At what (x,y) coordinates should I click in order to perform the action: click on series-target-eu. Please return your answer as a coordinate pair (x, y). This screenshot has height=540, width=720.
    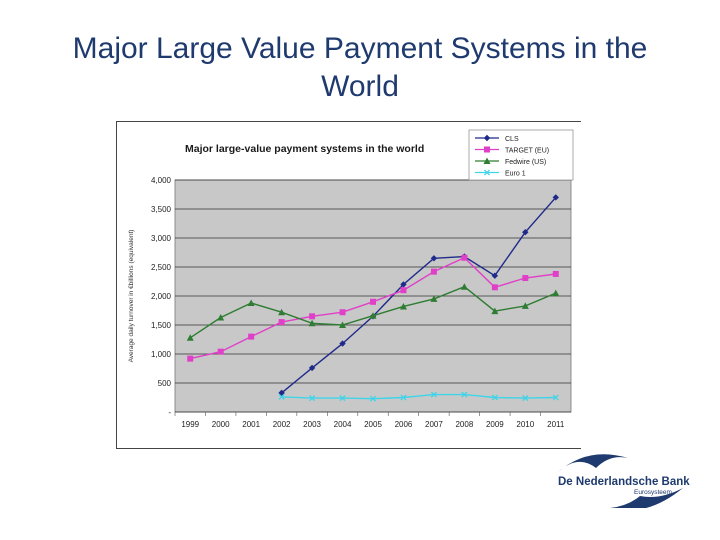
    Looking at the image, I should click on (373, 308).